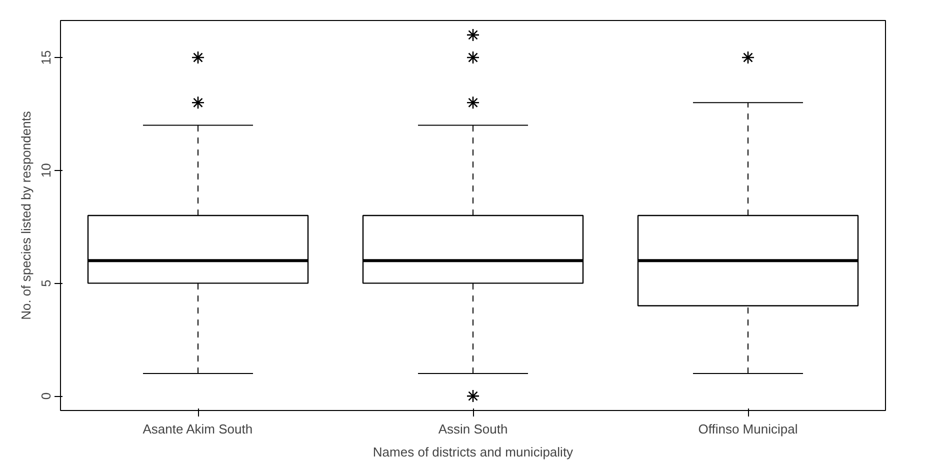 Image resolution: width=925 pixels, height=470 pixels. Describe the element at coordinates (46, 283) in the screenshot. I see `y-tick-label: 5` at that location.